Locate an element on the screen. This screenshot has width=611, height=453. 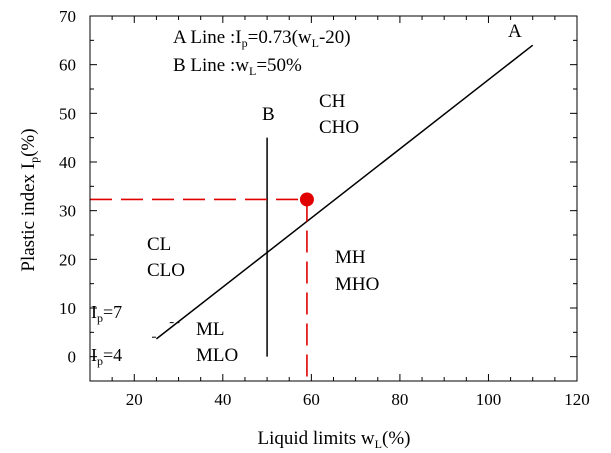
label-mh: MH is located at coordinates (350, 257).